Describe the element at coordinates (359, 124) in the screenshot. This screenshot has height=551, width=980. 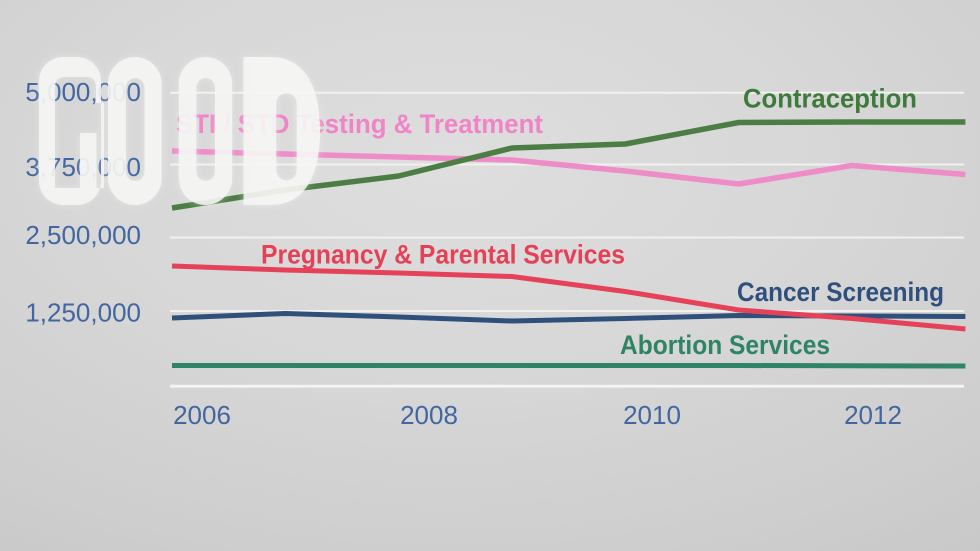
I see `svg-text: STI / STD Testing & Treatment` at that location.